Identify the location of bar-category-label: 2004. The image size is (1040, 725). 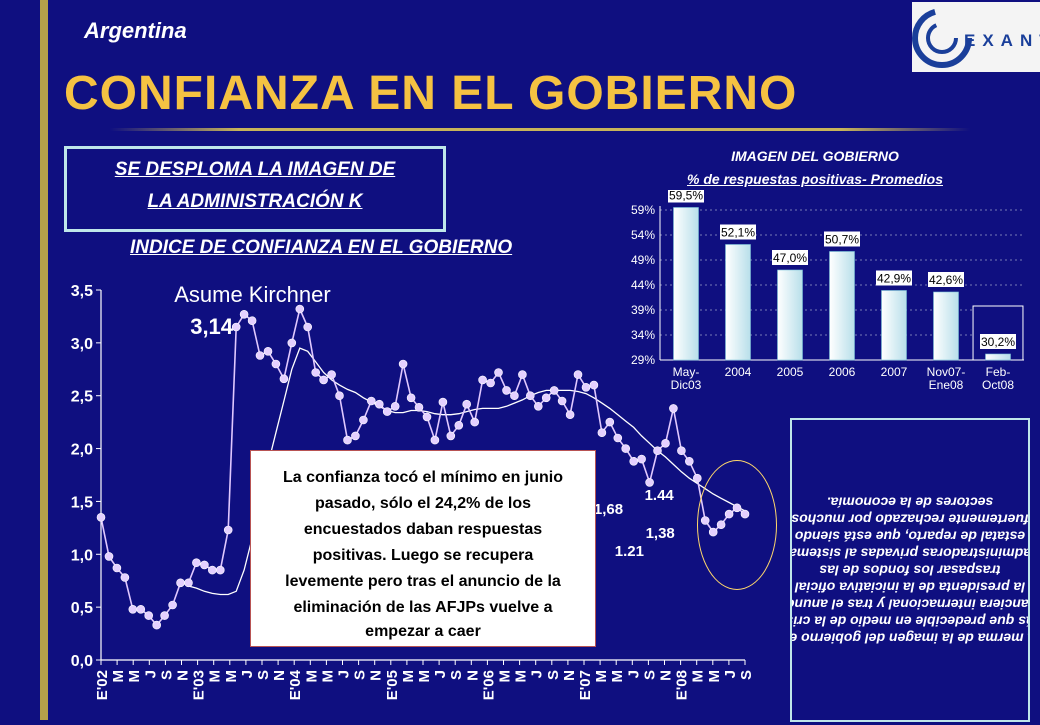
(738, 372).